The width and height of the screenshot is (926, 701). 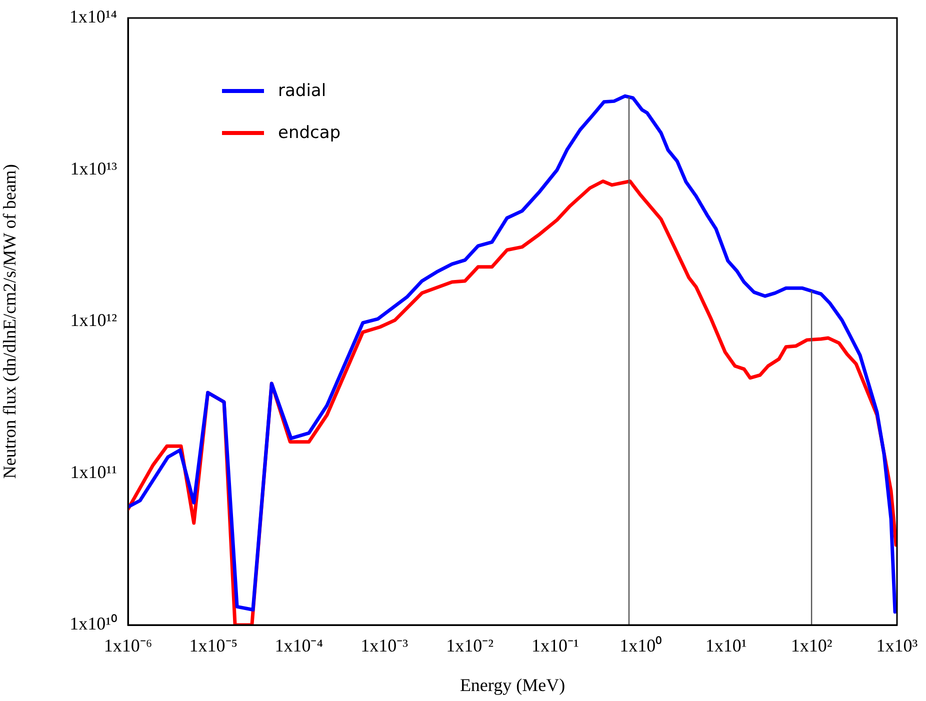 What do you see at coordinates (128, 646) in the screenshot?
I see `x-tick-label: 1x10⁻⁶` at bounding box center [128, 646].